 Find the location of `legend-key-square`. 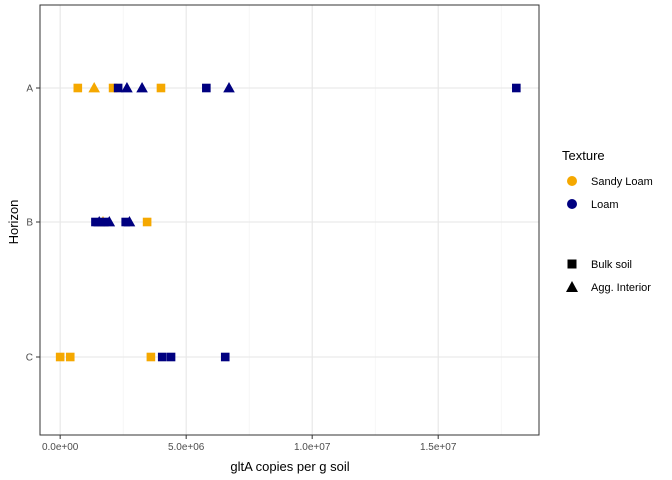

legend-key-square is located at coordinates (572, 264).